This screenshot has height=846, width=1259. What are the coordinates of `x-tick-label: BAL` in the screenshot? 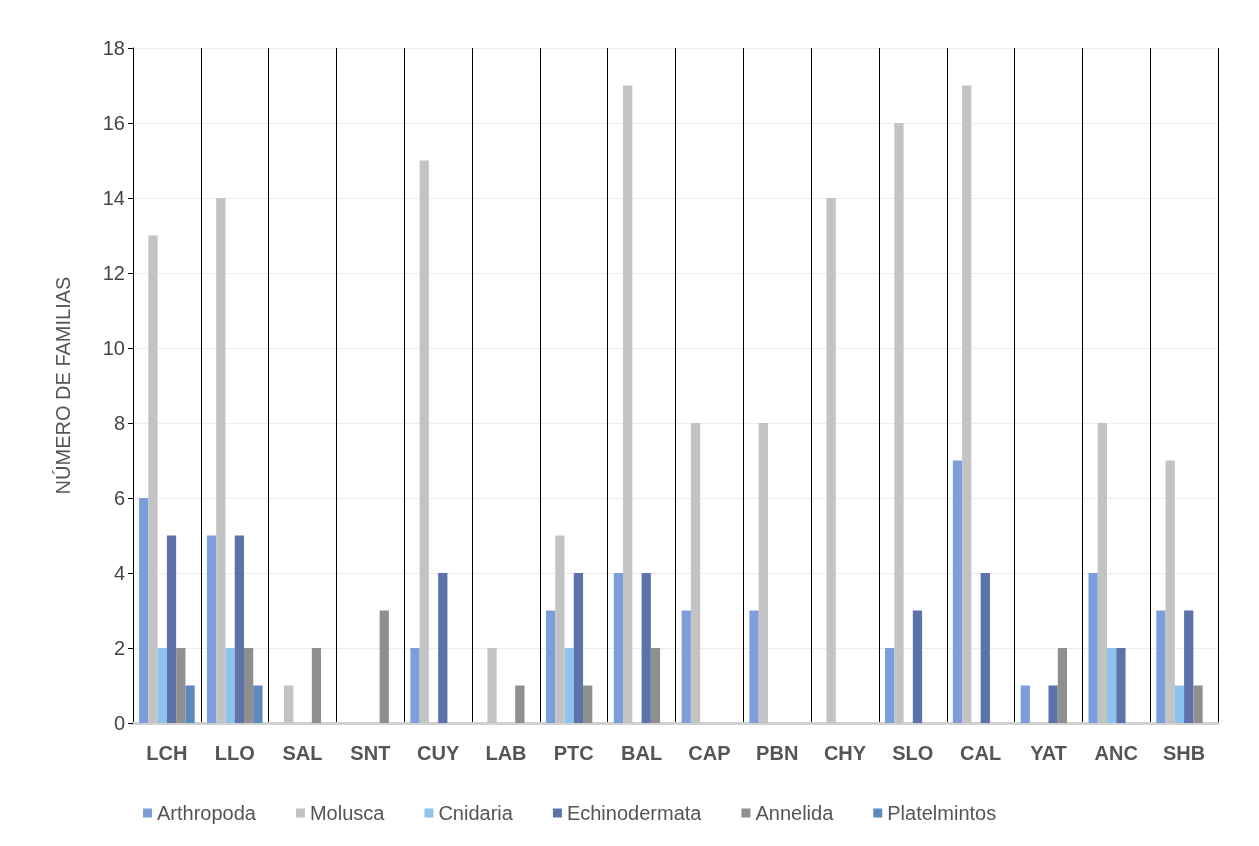 It's located at (642, 753).